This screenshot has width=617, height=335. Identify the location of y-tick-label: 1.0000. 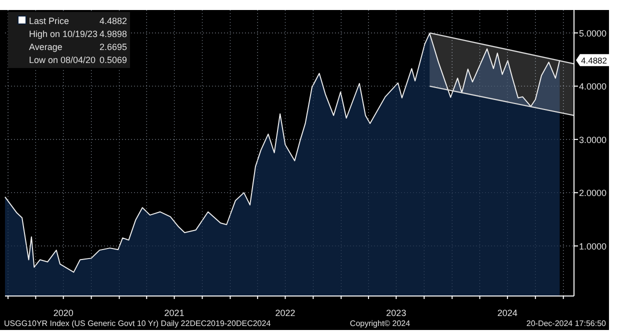
(593, 246).